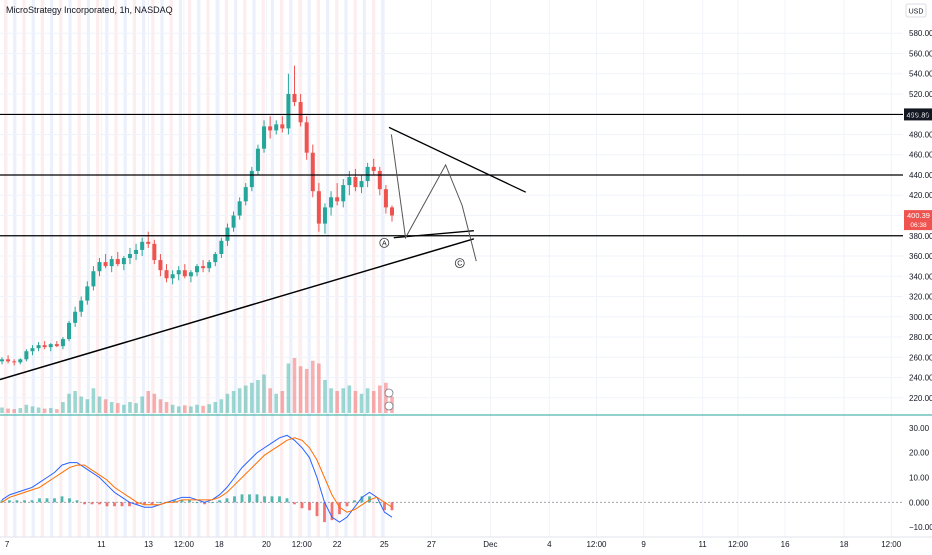 This screenshot has width=932, height=555. What do you see at coordinates (197, 385) in the screenshot?
I see `volume-bars` at bounding box center [197, 385].